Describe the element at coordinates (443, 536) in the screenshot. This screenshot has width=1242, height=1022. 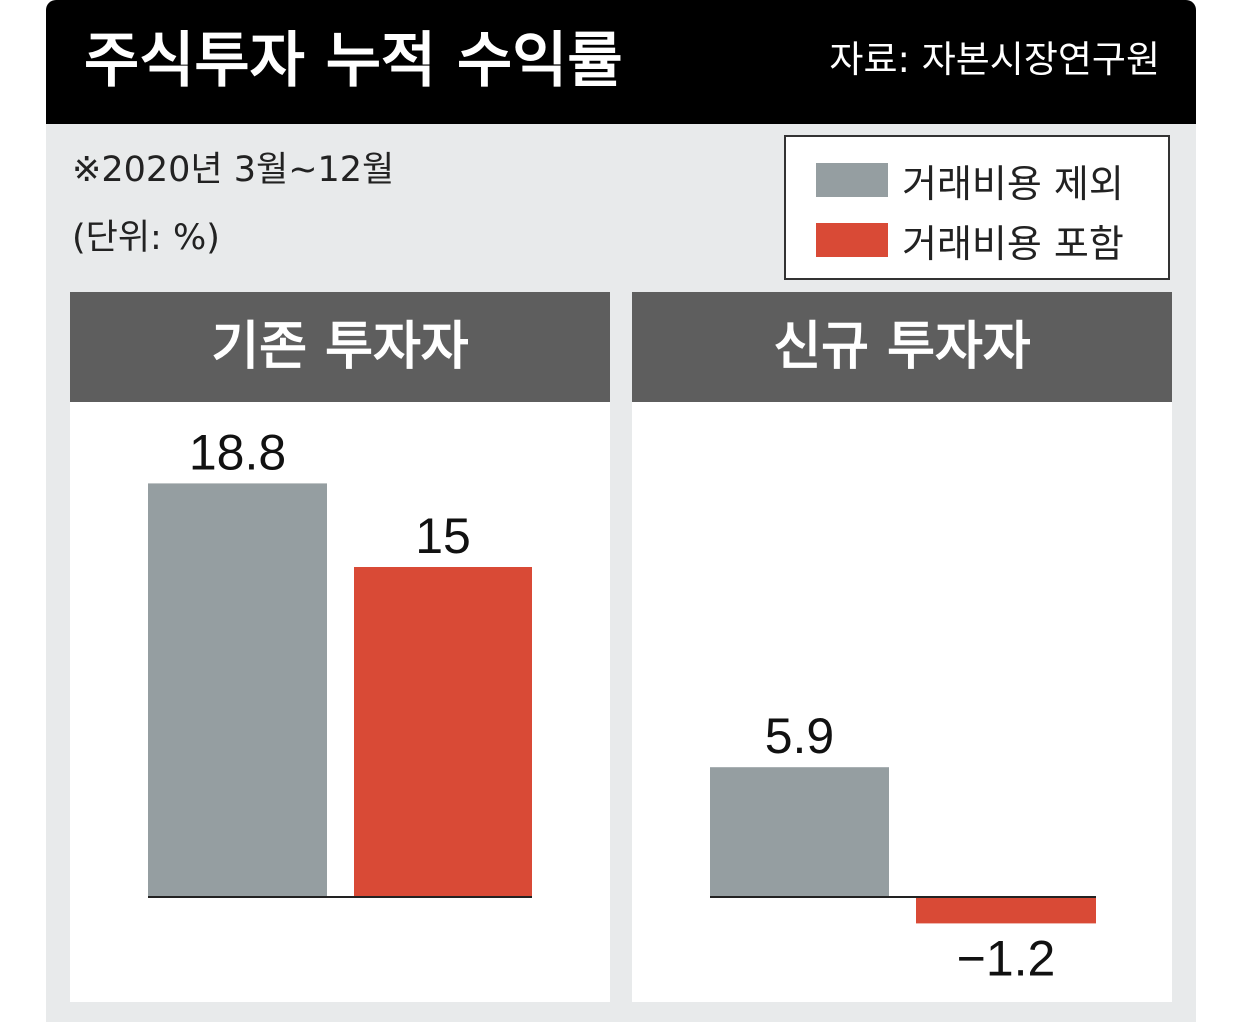
I see `bar-value-label: 15` at that location.